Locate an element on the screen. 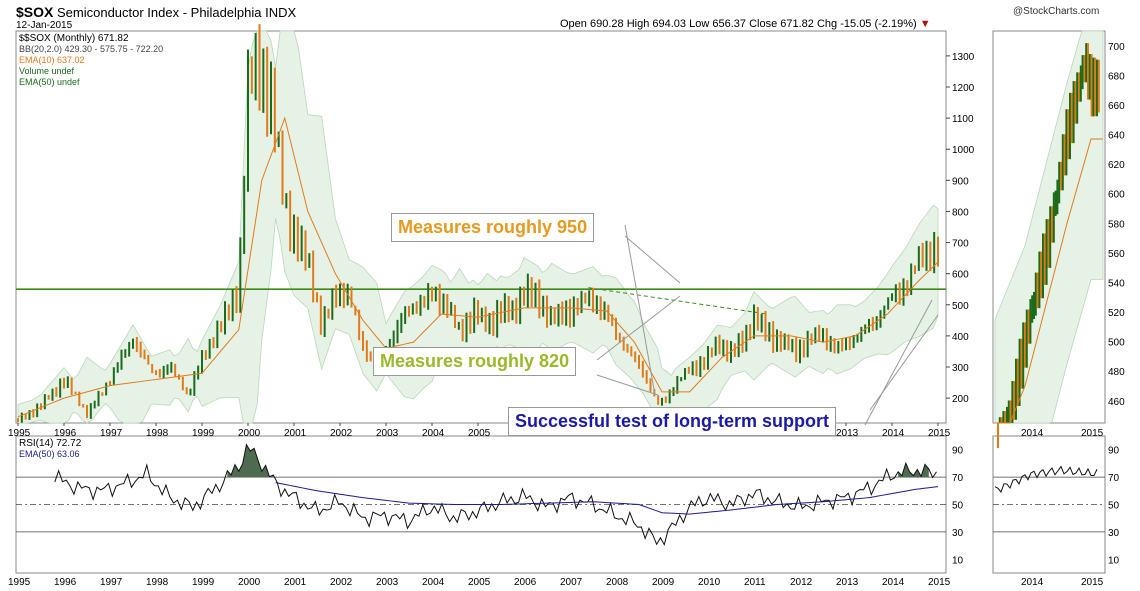 Image resolution: width=1140 pixels, height=591 pixels. zoom-y-tick-label: 540 is located at coordinates (1116, 283).